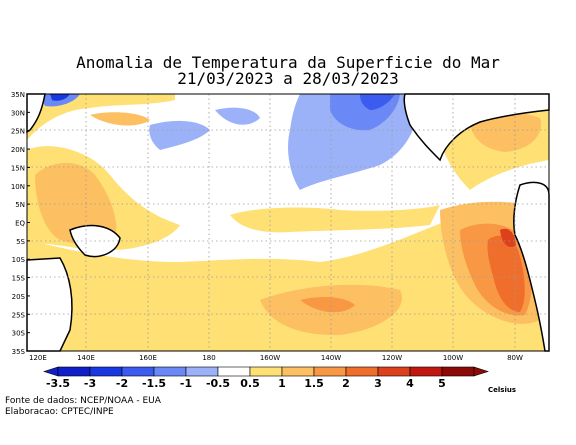  Describe the element at coordinates (218, 383) in the screenshot. I see `legend-label: -0.5` at that location.